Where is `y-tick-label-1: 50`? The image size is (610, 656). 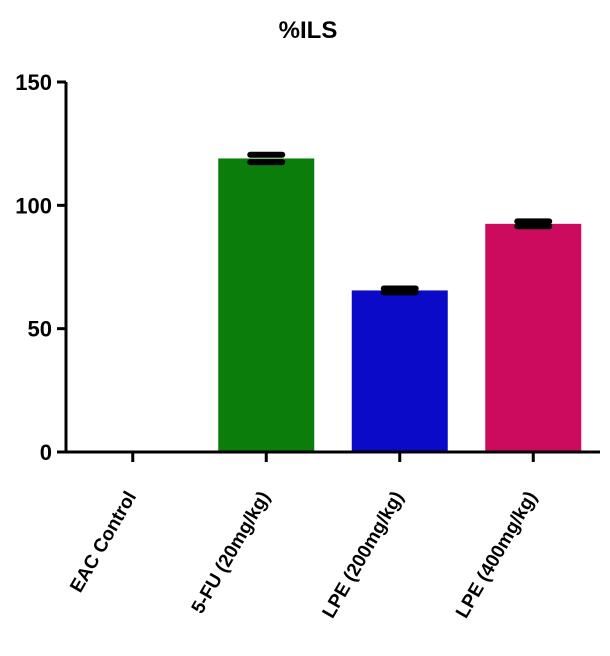 y-tick-label-1: 50 is located at coordinates (40, 329).